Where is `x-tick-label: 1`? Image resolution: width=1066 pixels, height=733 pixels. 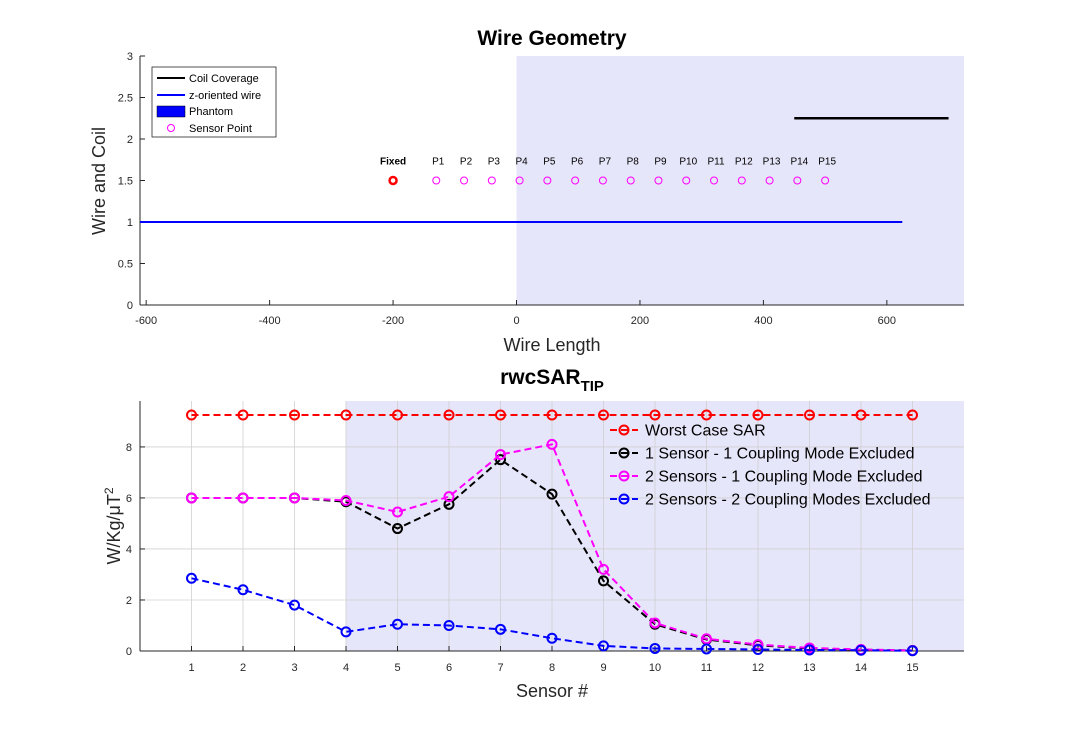
x-tick-label: 1 is located at coordinates (191, 668).